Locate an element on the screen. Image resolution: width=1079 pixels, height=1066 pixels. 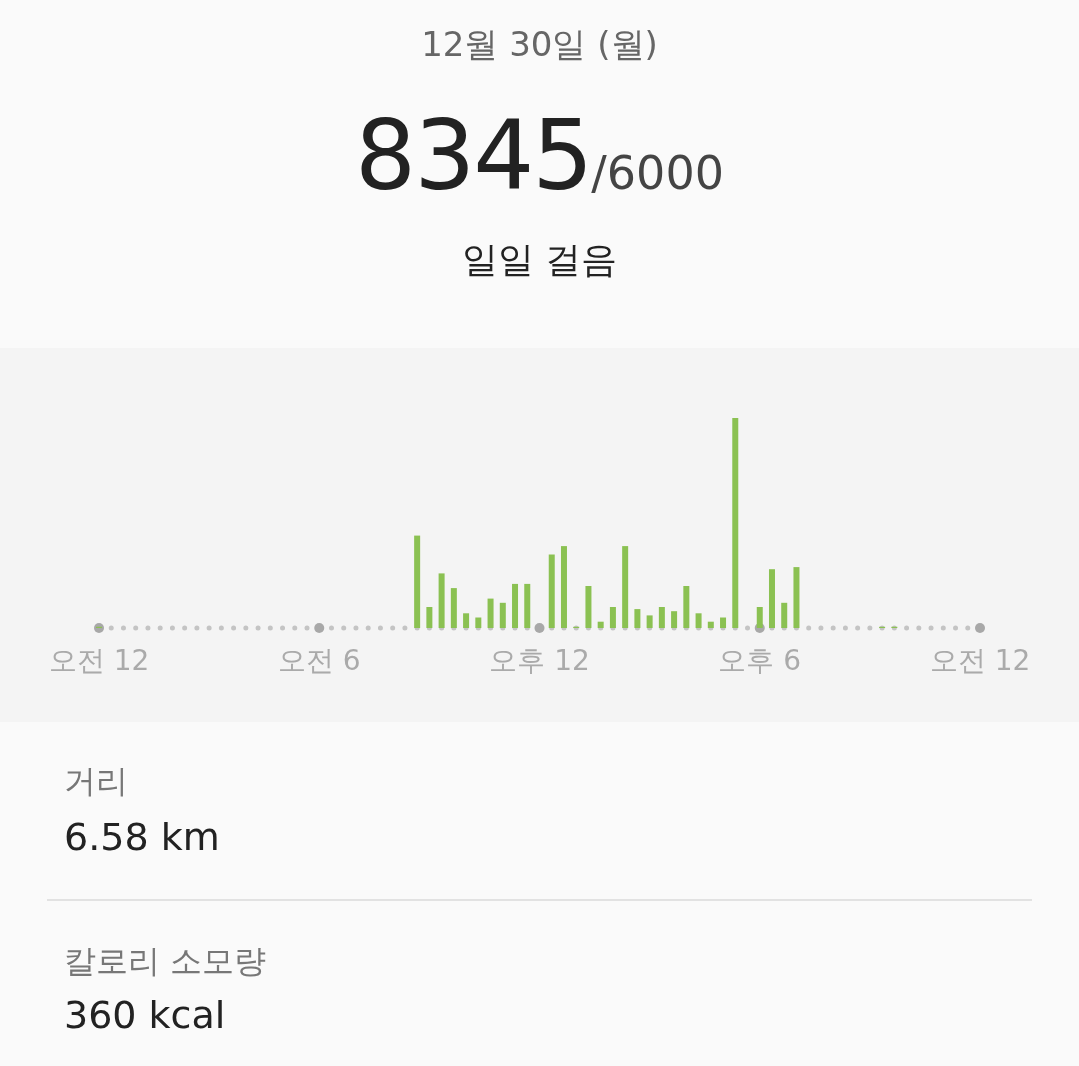
x-tick-label: 오후 12 is located at coordinates (539, 660).